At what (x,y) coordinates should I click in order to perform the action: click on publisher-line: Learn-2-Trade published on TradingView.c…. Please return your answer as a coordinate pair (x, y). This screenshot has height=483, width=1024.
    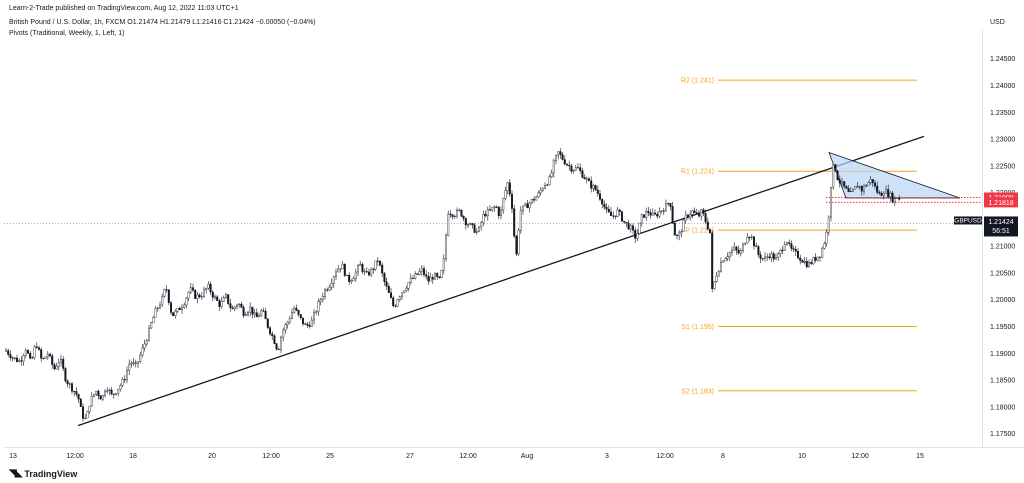
    Looking at the image, I should click on (124, 8).